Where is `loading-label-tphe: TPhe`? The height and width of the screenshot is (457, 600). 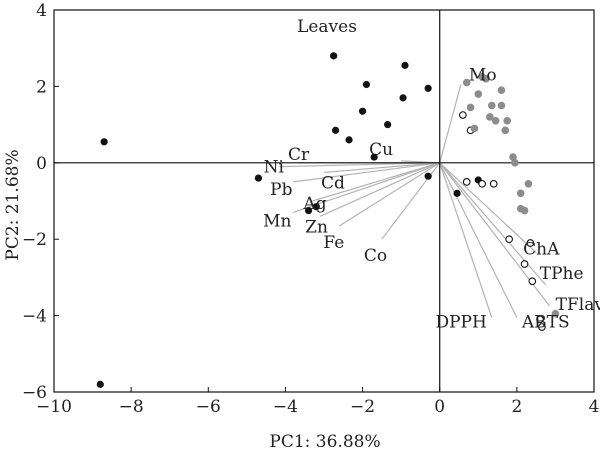
loading-label-tphe: TPhe is located at coordinates (562, 274).